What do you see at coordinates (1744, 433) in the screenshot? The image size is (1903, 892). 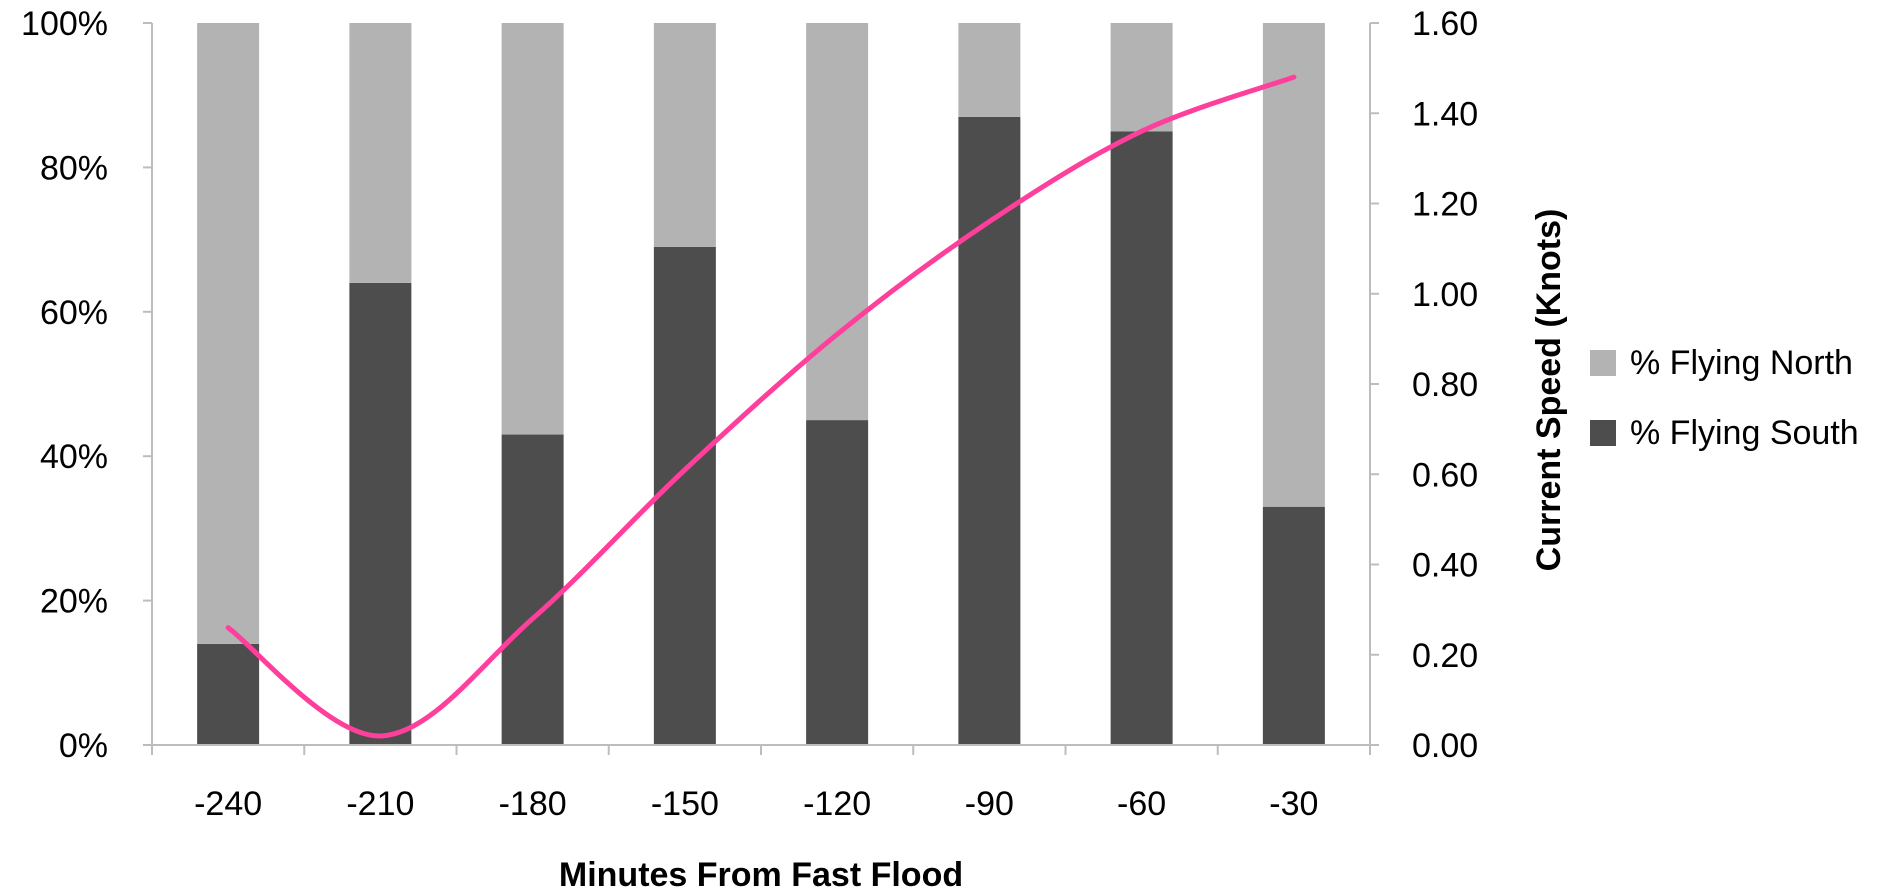 I see `legend-label: % Flying South` at bounding box center [1744, 433].